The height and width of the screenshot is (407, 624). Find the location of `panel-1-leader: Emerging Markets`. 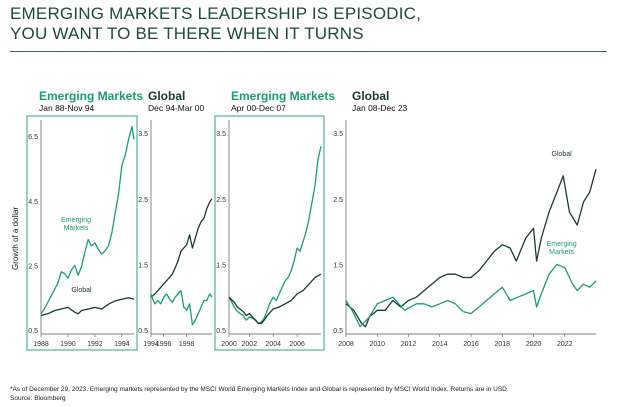

panel-1-leader: Emerging Markets is located at coordinates (91, 96).